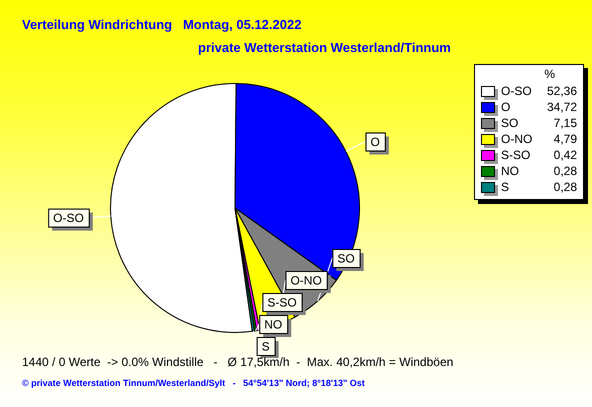 This screenshot has height=407, width=592. What do you see at coordinates (505, 187) in the screenshot?
I see `legend-label: S` at bounding box center [505, 187].